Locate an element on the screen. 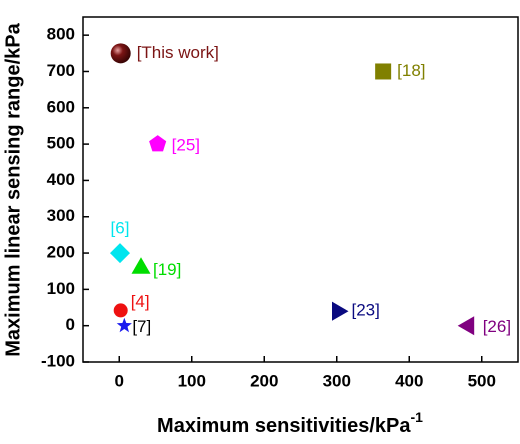 This screenshot has height=444, width=520. y-tick-label: 300 is located at coordinates (61, 215).